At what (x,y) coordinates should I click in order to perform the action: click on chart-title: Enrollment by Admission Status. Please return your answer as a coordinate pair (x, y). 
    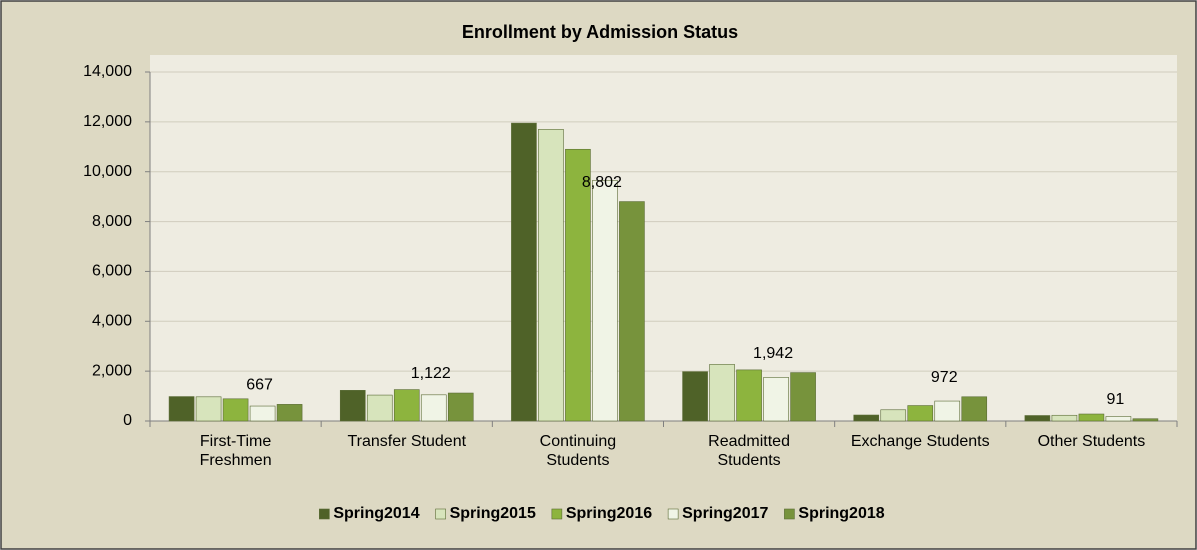
    Looking at the image, I should click on (600, 32).